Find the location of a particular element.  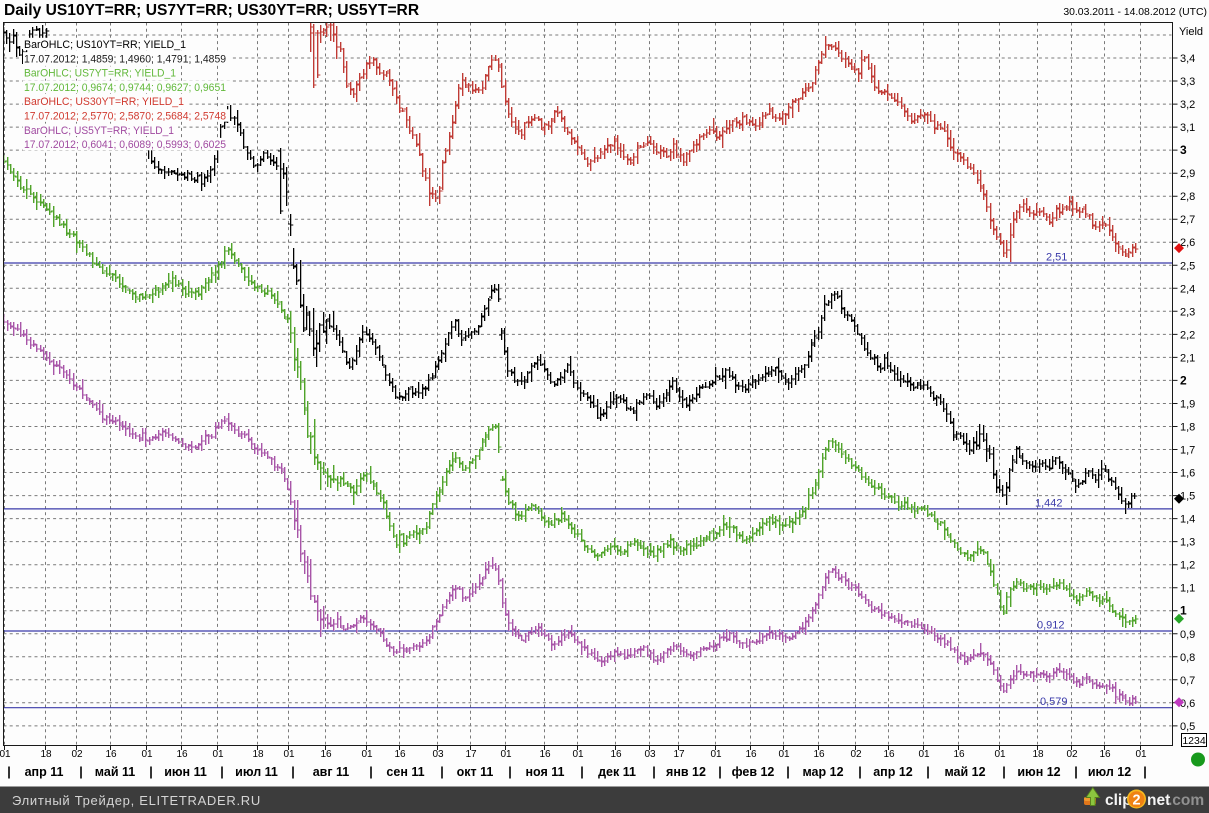

svg-text: авг 11 is located at coordinates (331, 772).